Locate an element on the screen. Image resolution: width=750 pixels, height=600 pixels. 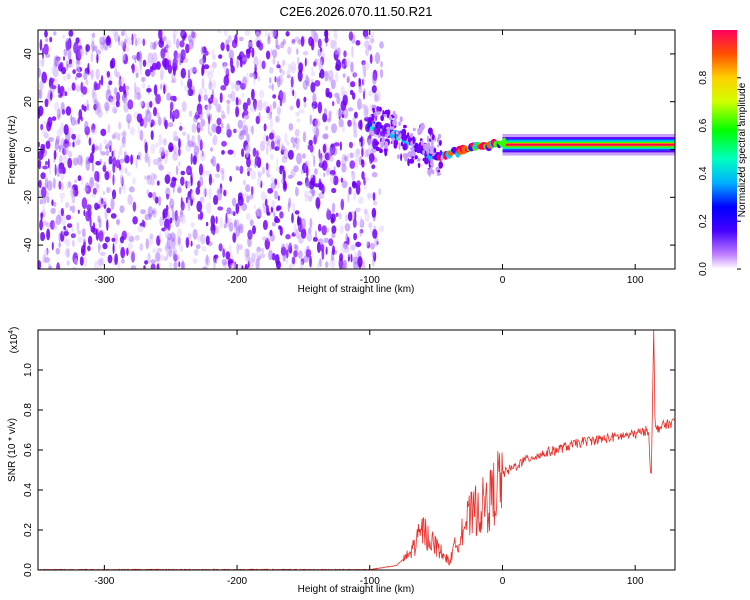
spectrogram-x-label: Height of straight line (km) is located at coordinates (356, 289).